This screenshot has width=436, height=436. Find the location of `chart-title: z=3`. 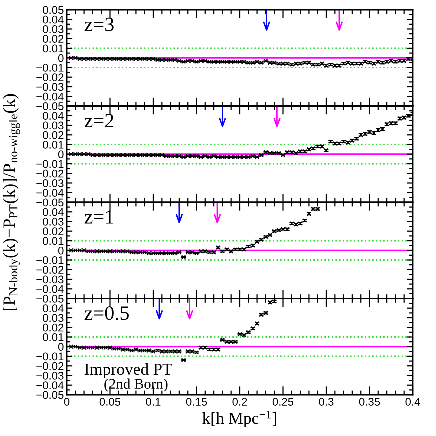

chart-title: z=3 is located at coordinates (99, 25).